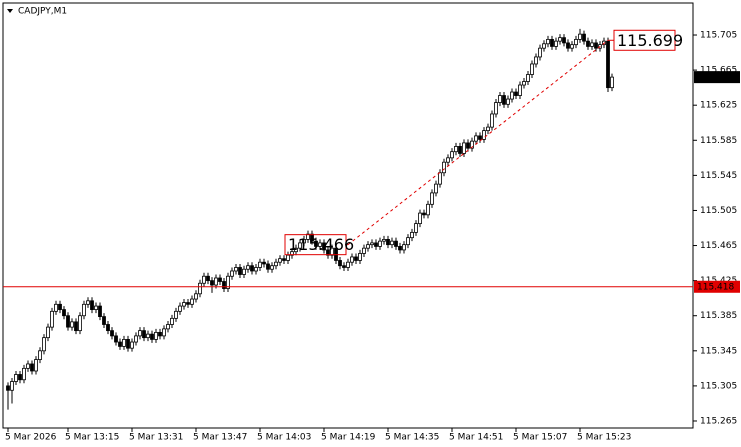  I want to click on x-tick-label: 5 Mar 13:31, so click(156, 438).